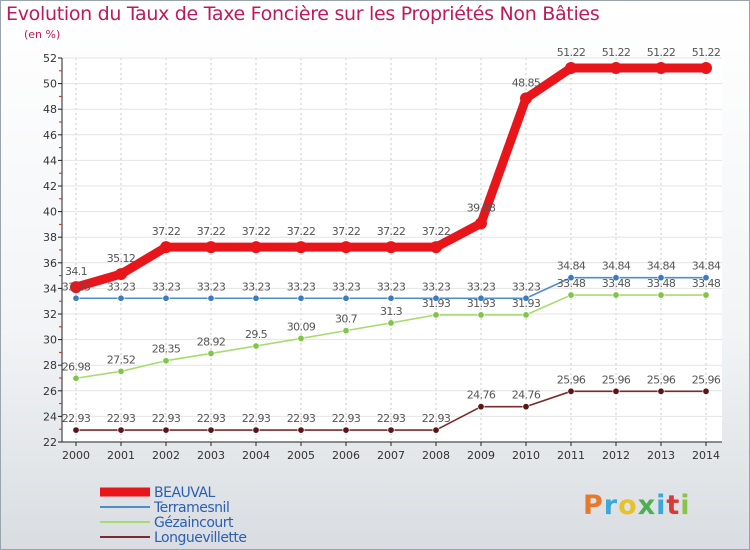 The image size is (750, 550). I want to click on data-label: 26.98, so click(76, 366).